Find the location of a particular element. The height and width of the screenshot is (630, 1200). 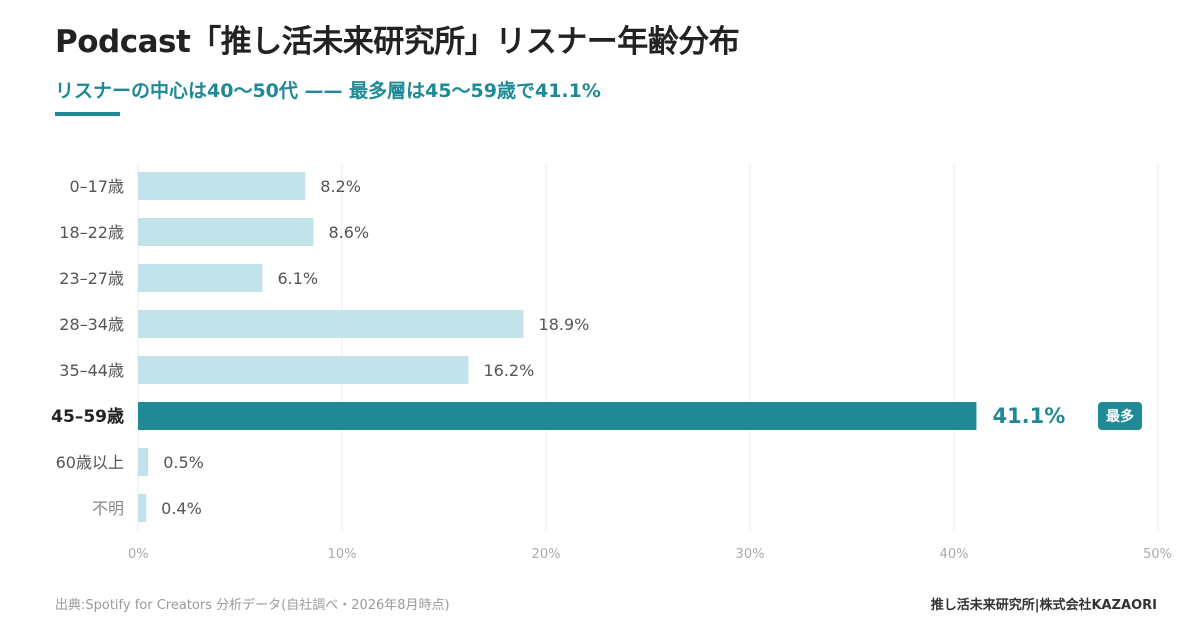

top-badge-label: 最多 is located at coordinates (1120, 416).